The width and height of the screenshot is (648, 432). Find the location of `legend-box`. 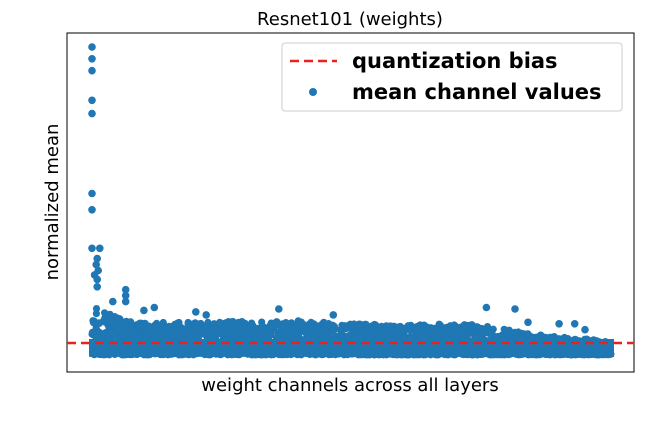

legend-box is located at coordinates (452, 77).